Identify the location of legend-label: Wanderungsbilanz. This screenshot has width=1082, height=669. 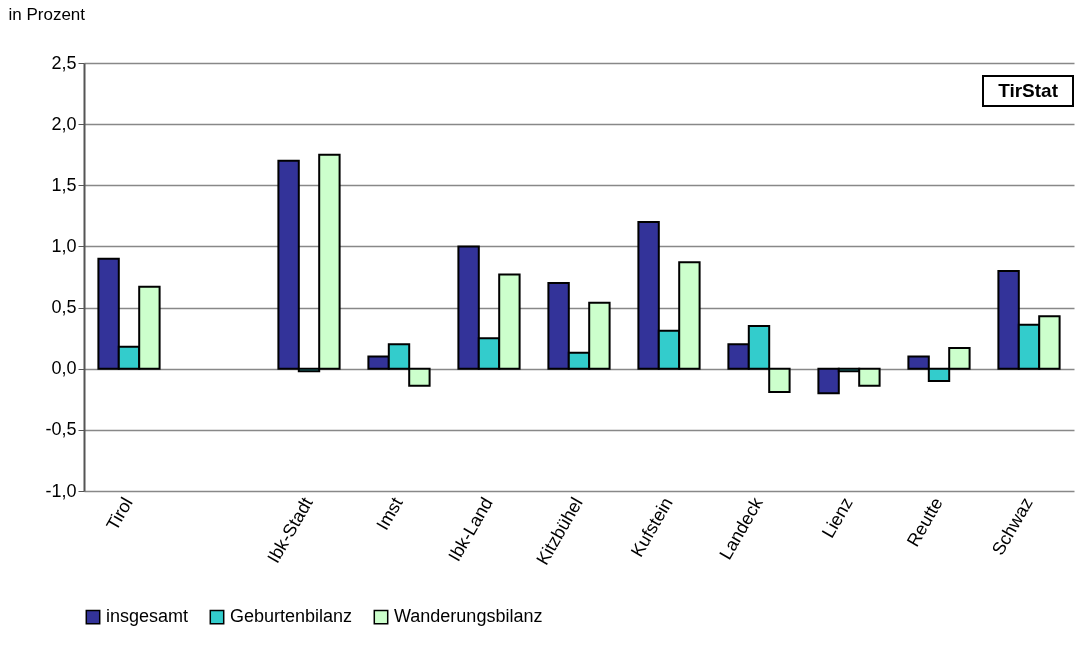
(468, 616).